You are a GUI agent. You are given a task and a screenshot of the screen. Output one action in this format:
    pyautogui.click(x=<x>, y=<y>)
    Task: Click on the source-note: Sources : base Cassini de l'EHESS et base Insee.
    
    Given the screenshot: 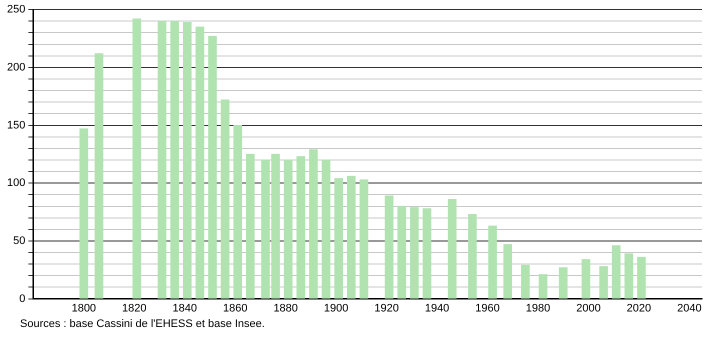 What is the action you would take?
    pyautogui.click(x=142, y=324)
    